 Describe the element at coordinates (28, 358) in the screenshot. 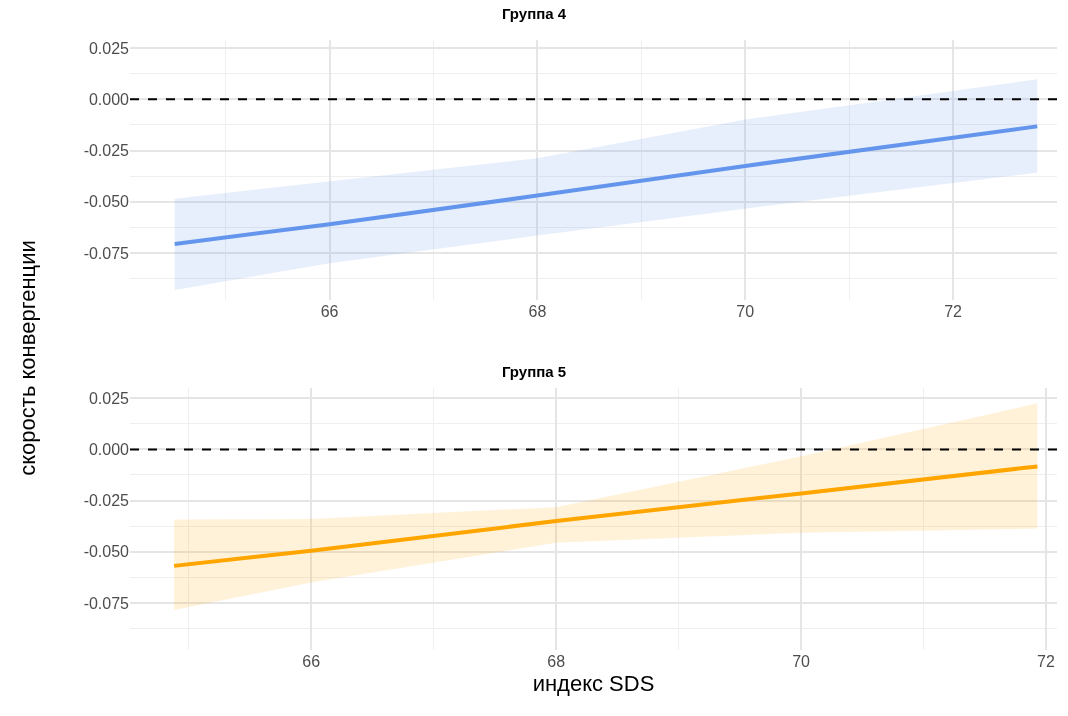

I see `y-axis-title: скорость конвергенции` at that location.